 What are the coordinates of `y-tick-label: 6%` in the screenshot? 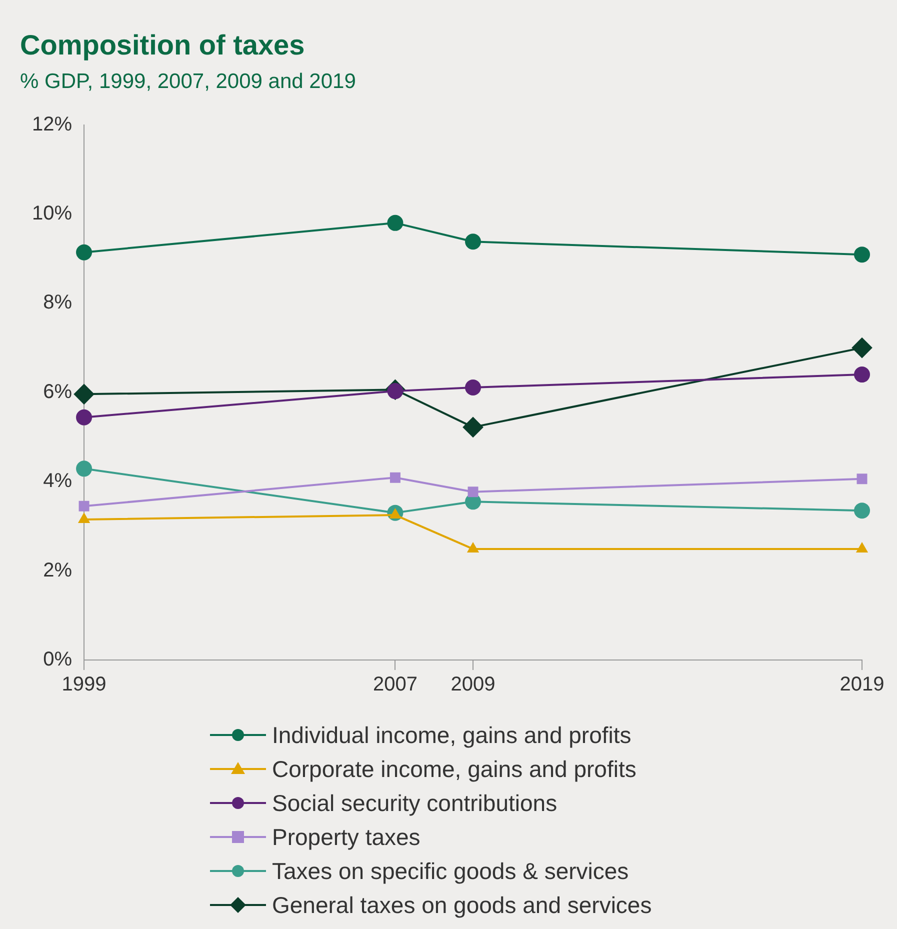 It's located at (57, 391).